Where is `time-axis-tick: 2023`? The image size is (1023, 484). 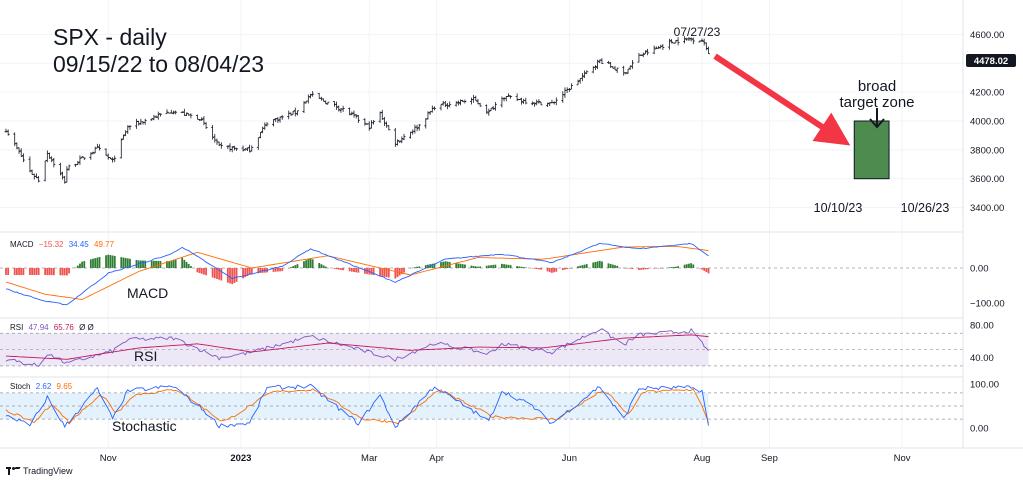 time-axis-tick: 2023 is located at coordinates (240, 458).